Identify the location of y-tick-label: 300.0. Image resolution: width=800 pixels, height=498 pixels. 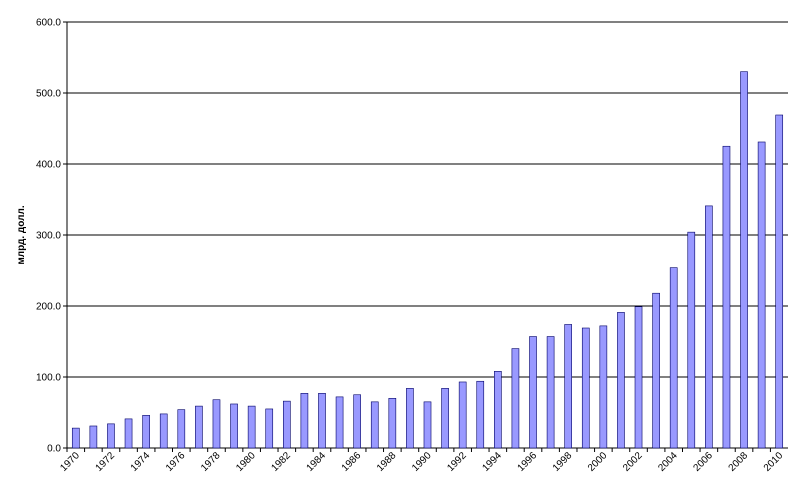
(48, 236).